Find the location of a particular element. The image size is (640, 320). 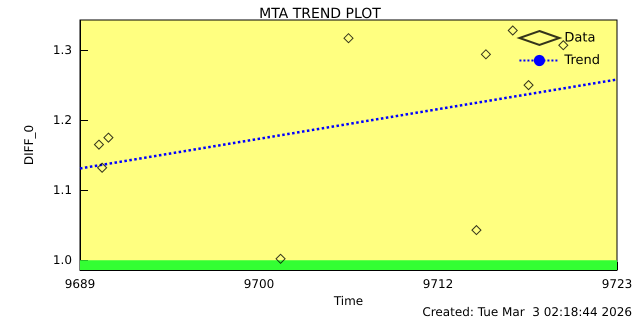

y-tick-label: 1.2 is located at coordinates (62, 120).